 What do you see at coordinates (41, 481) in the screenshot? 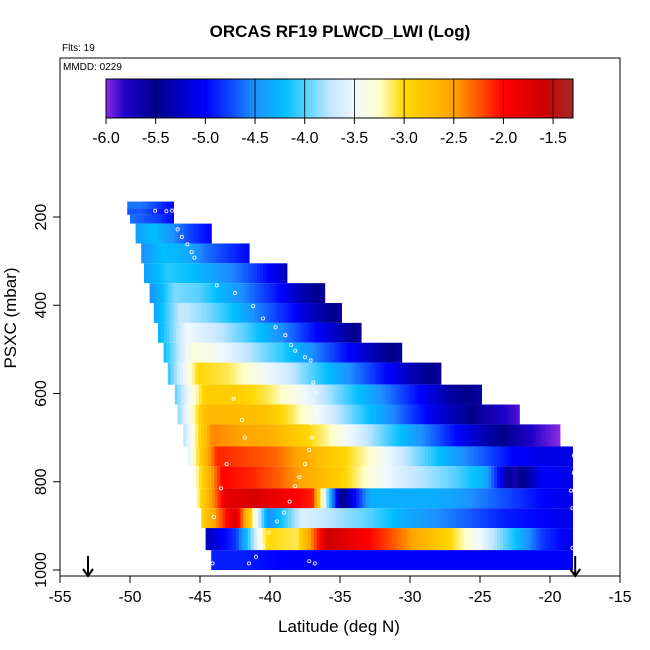
I see `y-tick-label: 800` at bounding box center [41, 481].